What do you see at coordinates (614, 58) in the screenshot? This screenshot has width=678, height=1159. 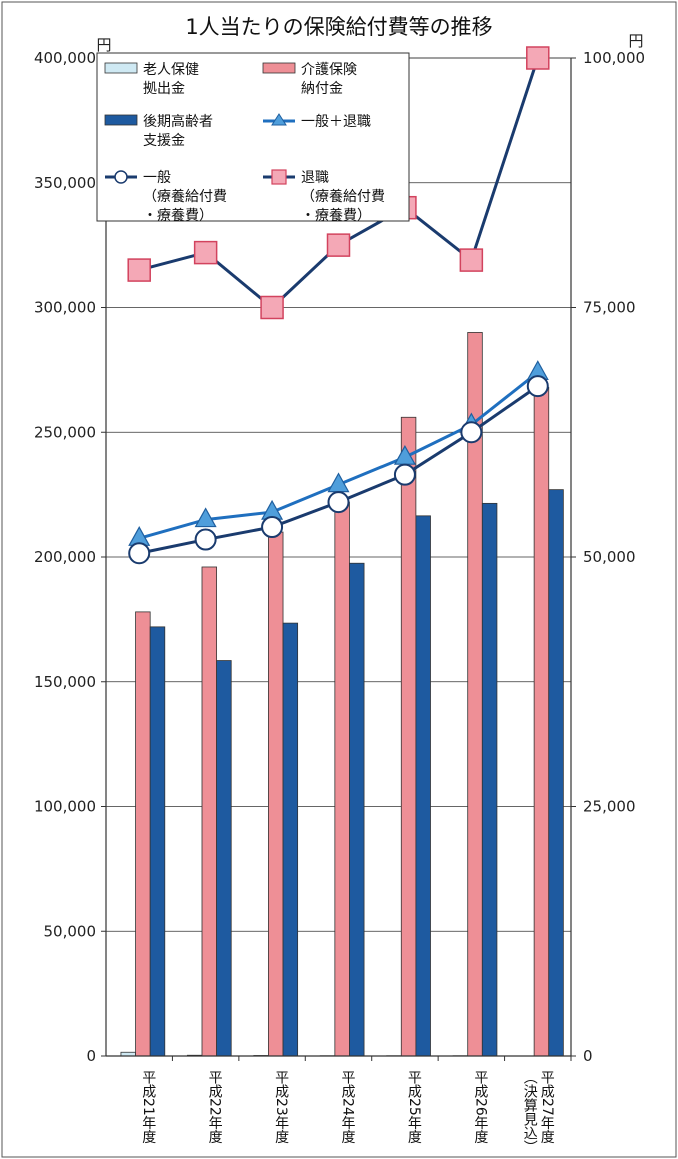 I see `y-right-tick-label: 100,000` at bounding box center [614, 58].